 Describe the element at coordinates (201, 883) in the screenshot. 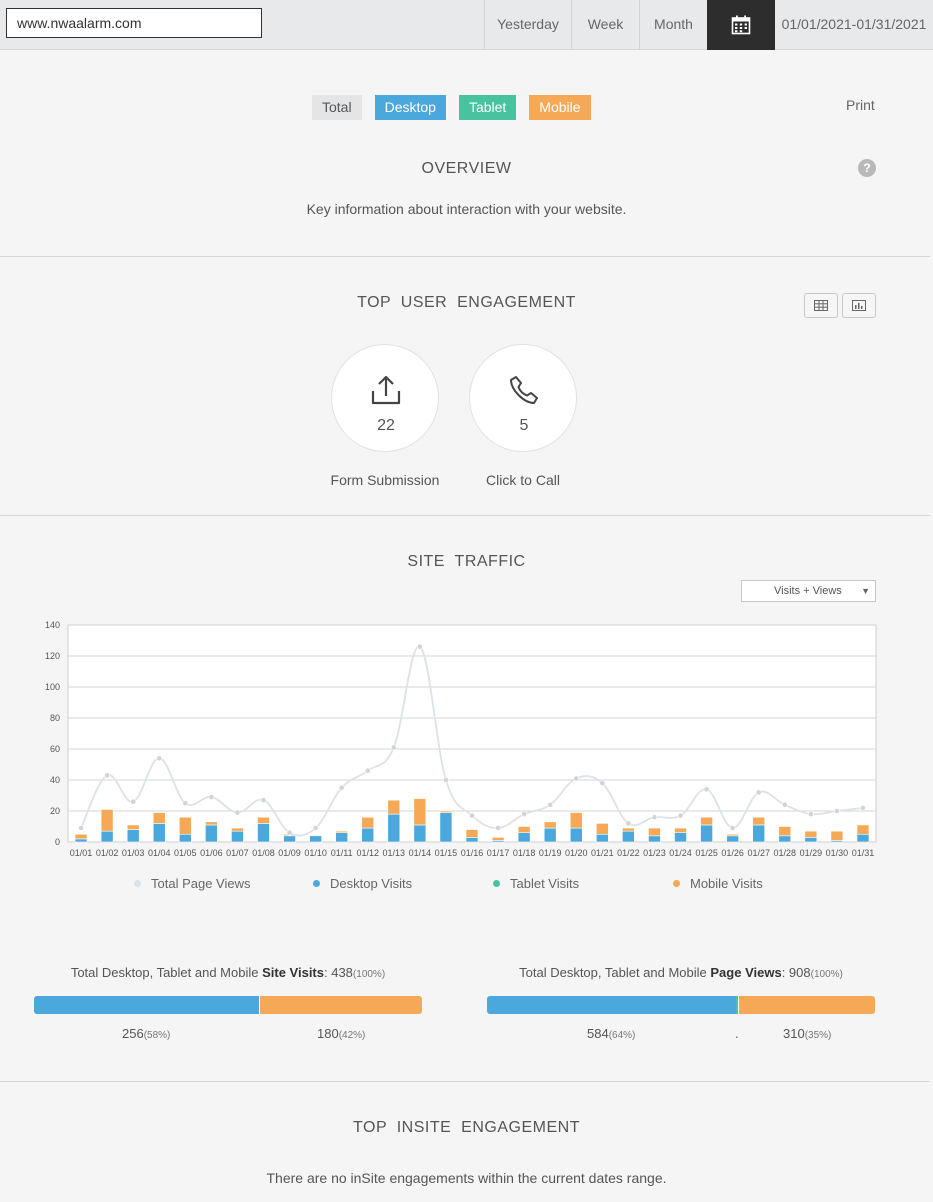

I see `legend-label: Total Page Views` at that location.